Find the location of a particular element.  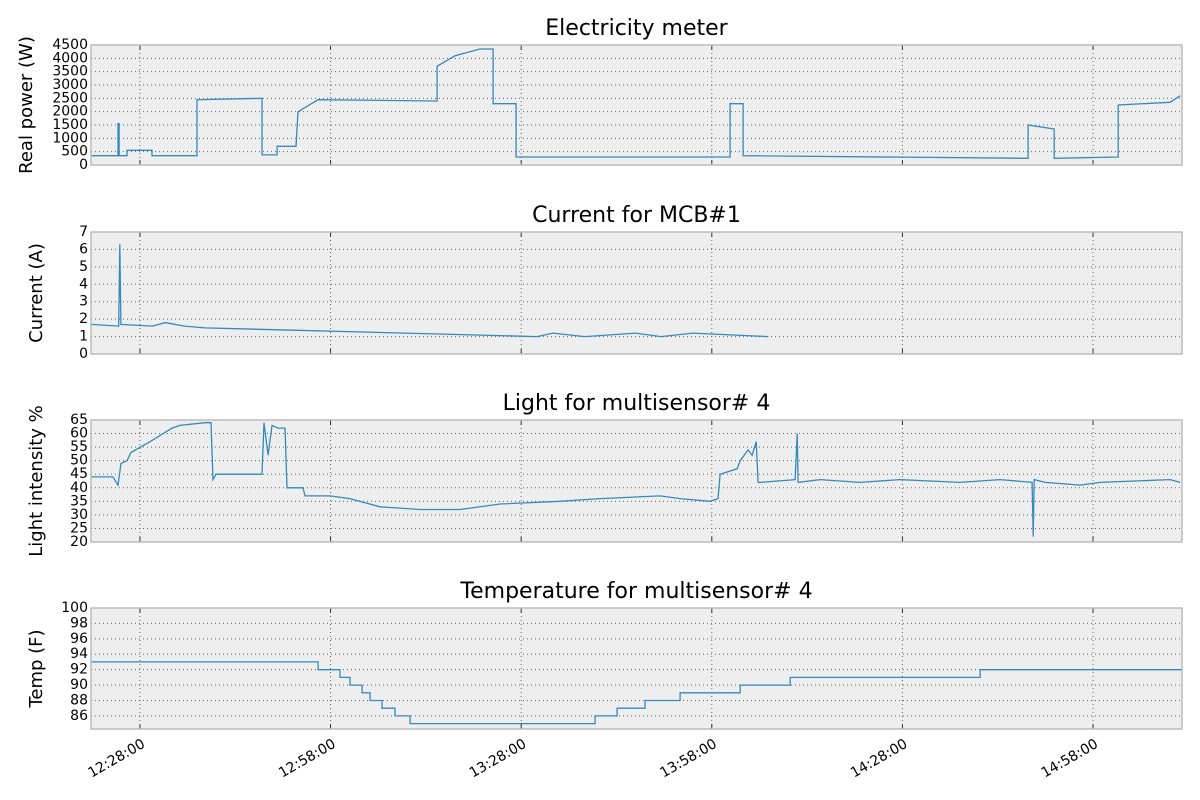

y-tick-label: 2 is located at coordinates (83, 319).